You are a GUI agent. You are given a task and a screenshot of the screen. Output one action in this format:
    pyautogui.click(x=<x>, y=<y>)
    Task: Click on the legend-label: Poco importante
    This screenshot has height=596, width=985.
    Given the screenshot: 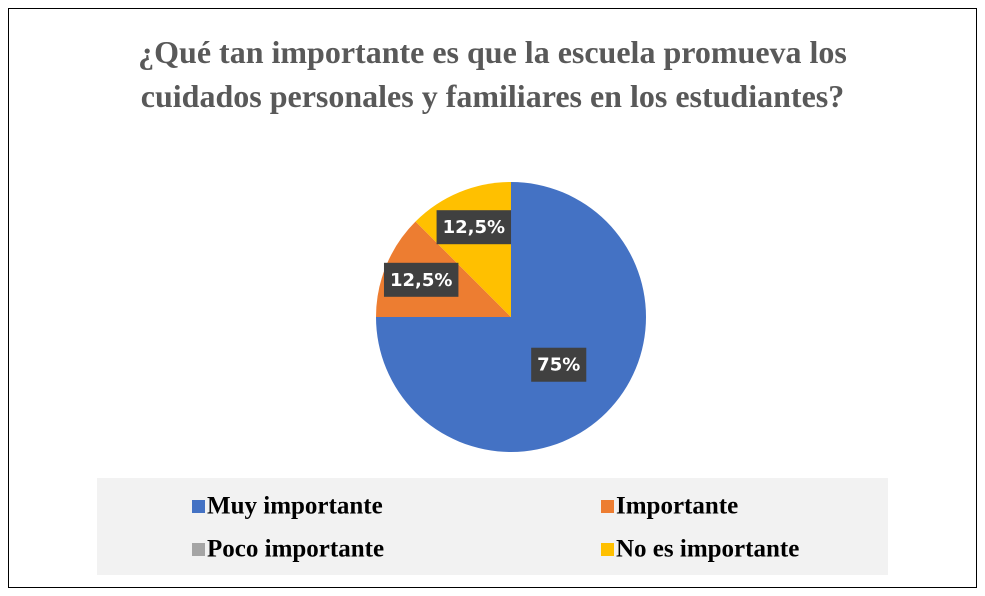 What is the action you would take?
    pyautogui.click(x=295, y=549)
    